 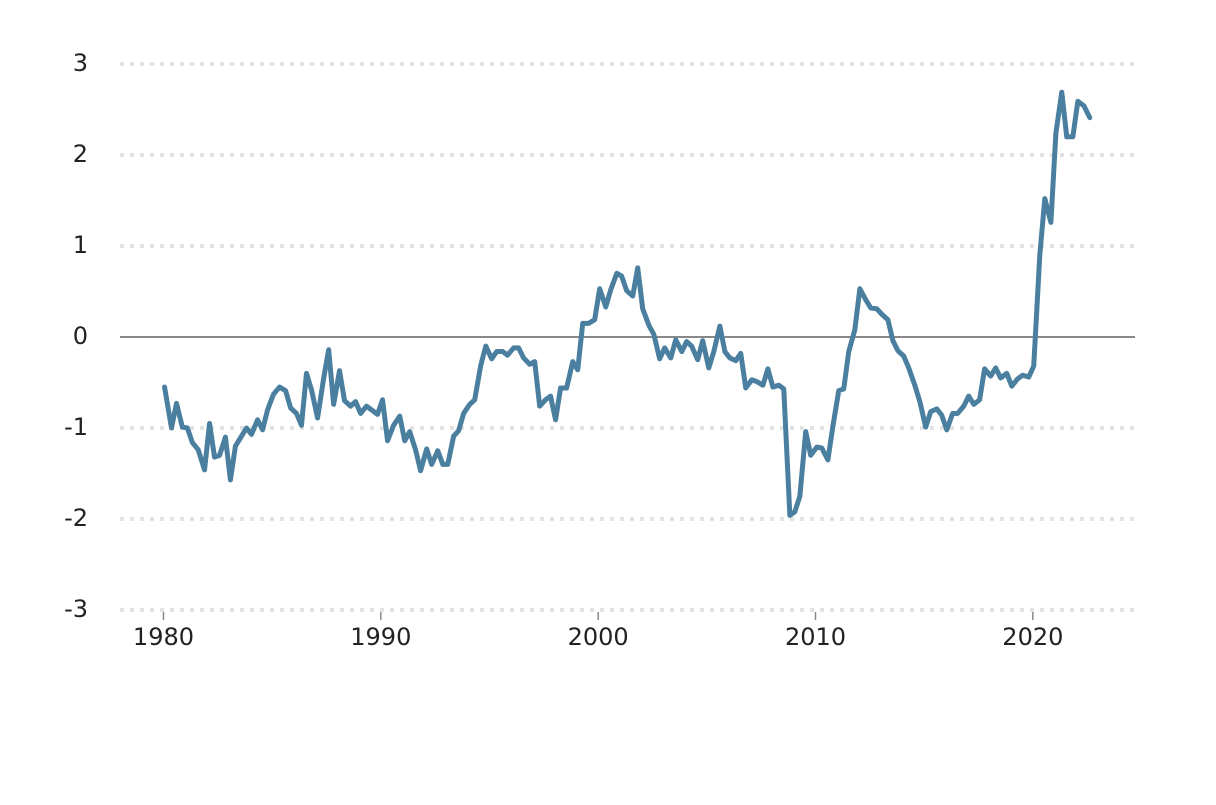 I want to click on x-tick-label: 1980, so click(x=163, y=637).